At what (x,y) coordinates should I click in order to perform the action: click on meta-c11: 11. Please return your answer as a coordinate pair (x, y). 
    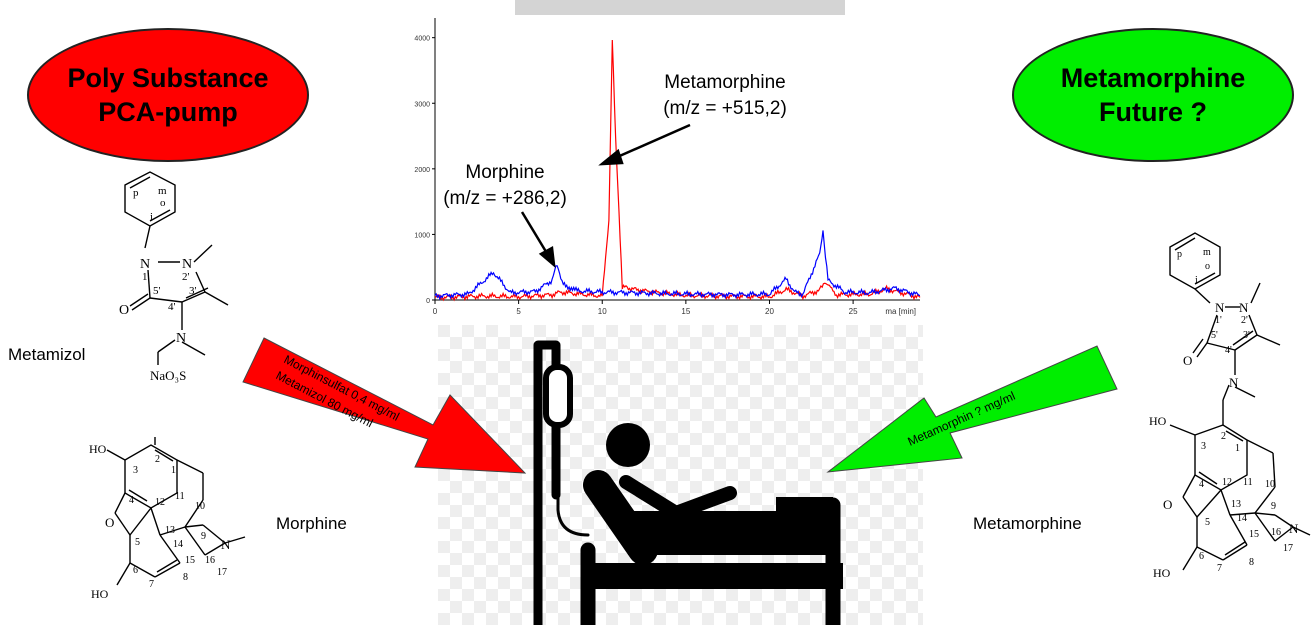
    Looking at the image, I should click on (1248, 482).